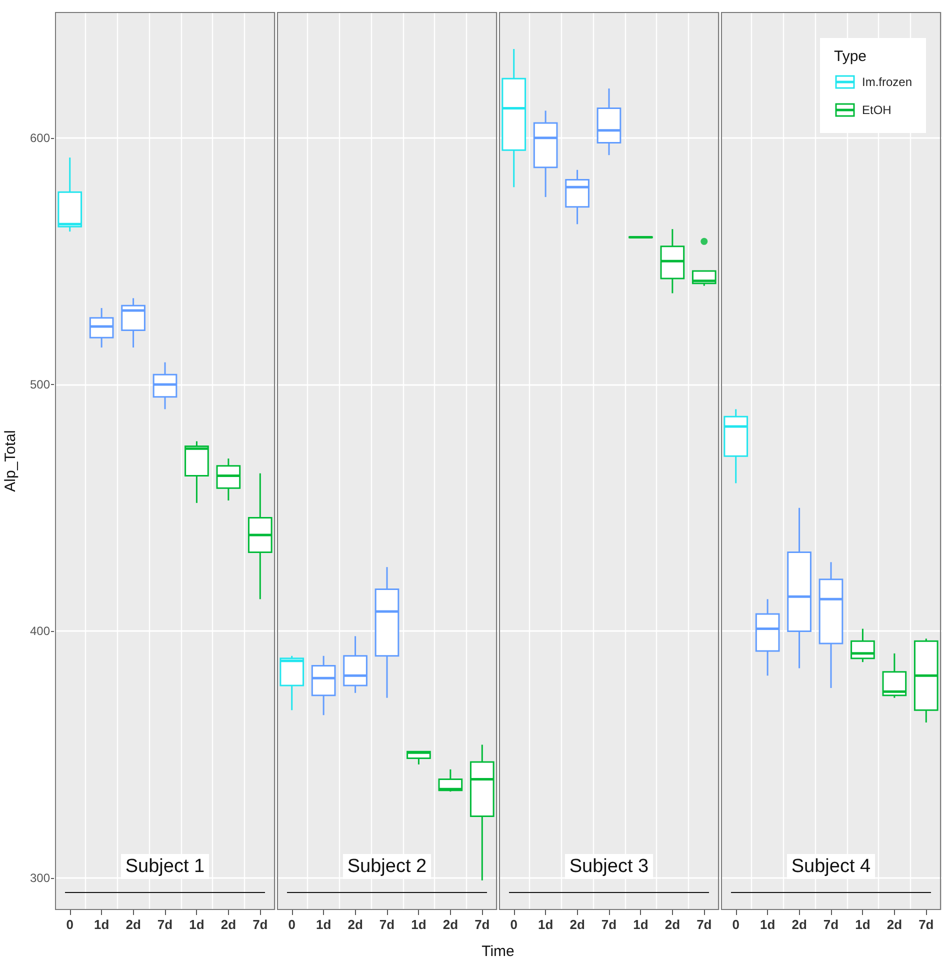 This screenshot has height=971, width=944. I want to click on annotation: Subject 2, so click(387, 866).